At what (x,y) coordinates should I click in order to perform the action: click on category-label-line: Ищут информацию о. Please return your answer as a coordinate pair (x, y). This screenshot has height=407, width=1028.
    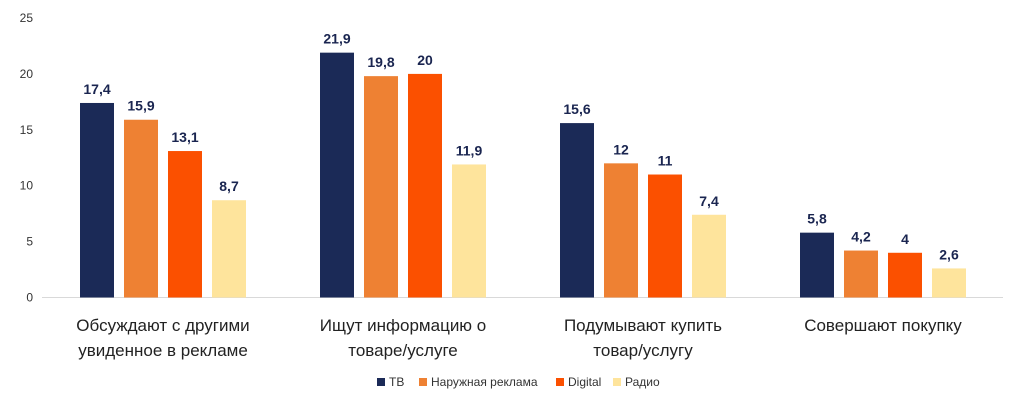
    Looking at the image, I should click on (403, 325).